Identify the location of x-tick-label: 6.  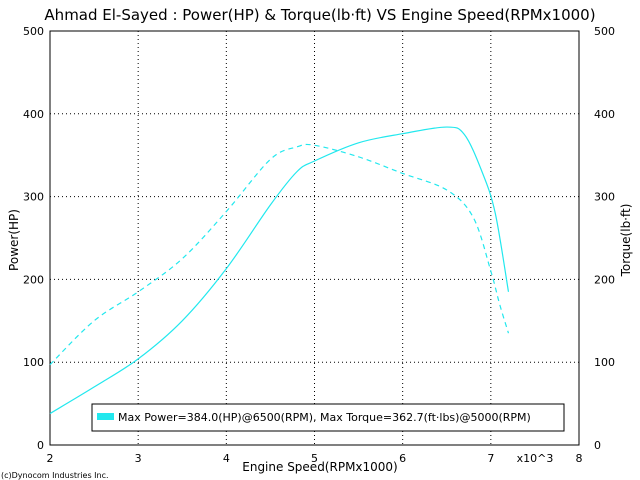
(402, 458).